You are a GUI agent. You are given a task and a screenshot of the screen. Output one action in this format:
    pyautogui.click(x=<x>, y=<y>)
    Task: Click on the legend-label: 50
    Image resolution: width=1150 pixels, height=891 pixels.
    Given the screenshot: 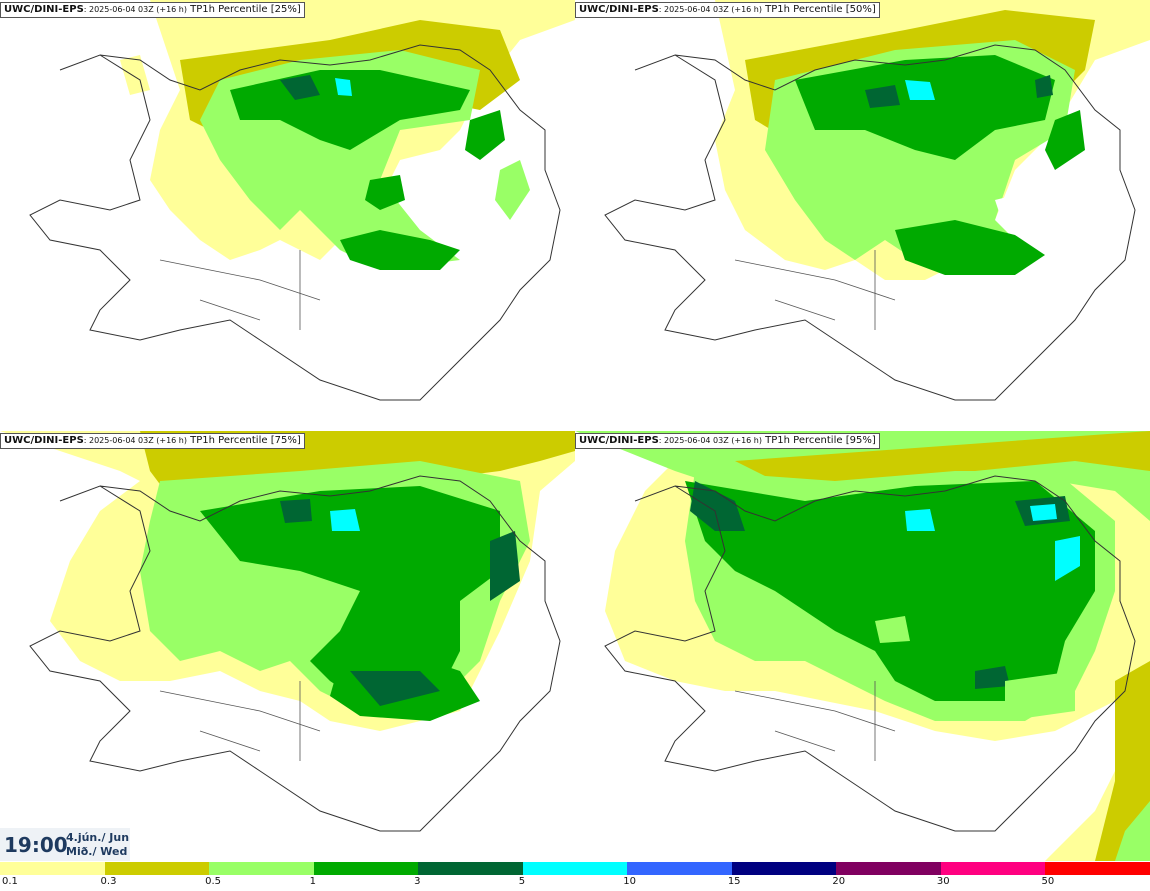 What is the action you would take?
    pyautogui.click(x=1048, y=881)
    